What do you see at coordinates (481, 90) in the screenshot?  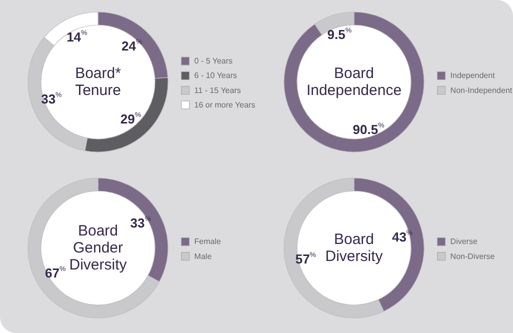 I see `legend-label: Non-Independent` at bounding box center [481, 90].